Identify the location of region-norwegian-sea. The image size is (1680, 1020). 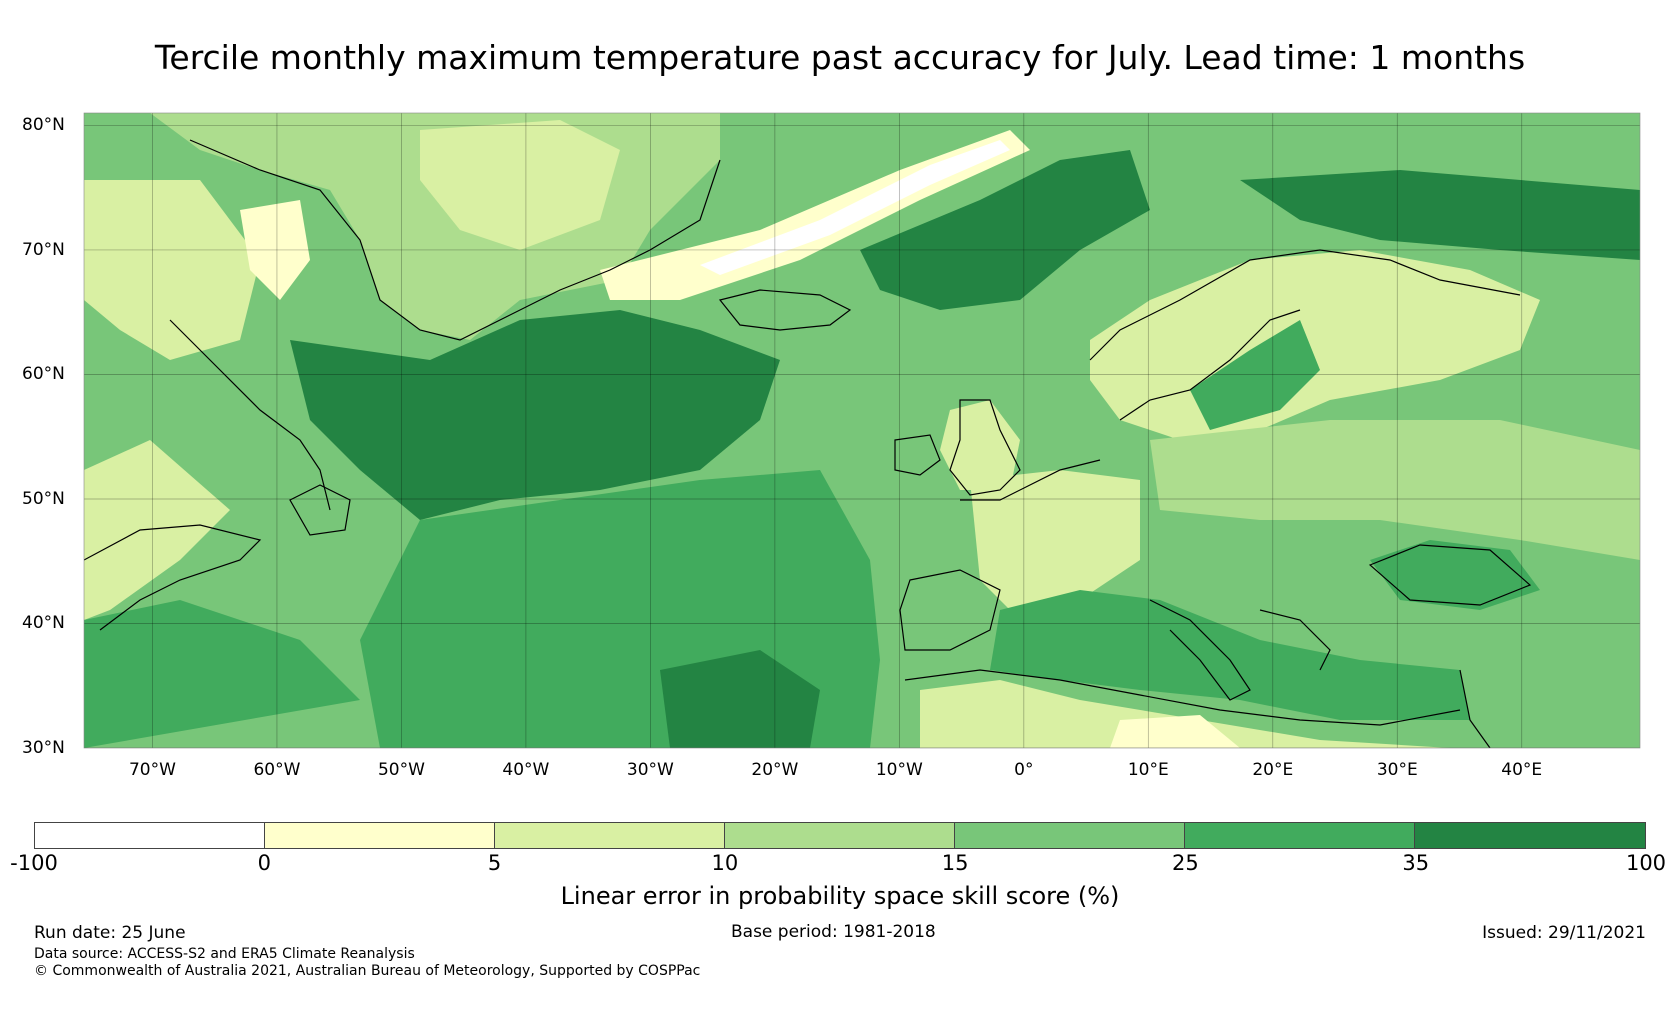
(1005, 230).